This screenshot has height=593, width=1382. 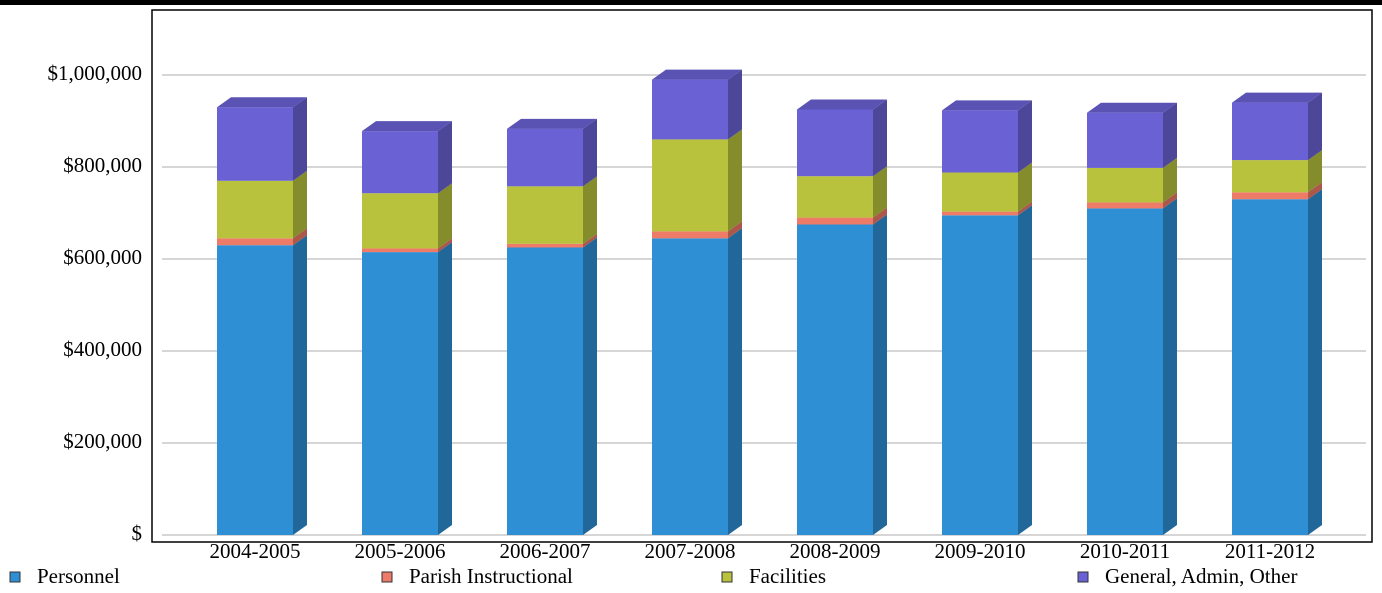 What do you see at coordinates (102, 349) in the screenshot?
I see `y-tick-label: $400,000` at bounding box center [102, 349].